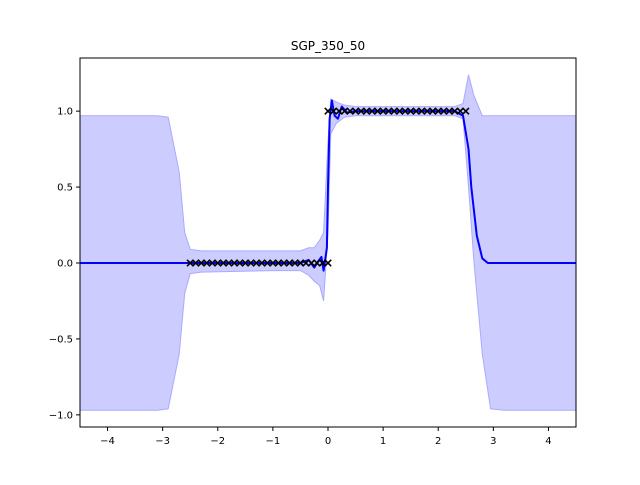 This screenshot has height=485, width=640. What do you see at coordinates (493, 441) in the screenshot?
I see `x-tick-label: 3` at bounding box center [493, 441].